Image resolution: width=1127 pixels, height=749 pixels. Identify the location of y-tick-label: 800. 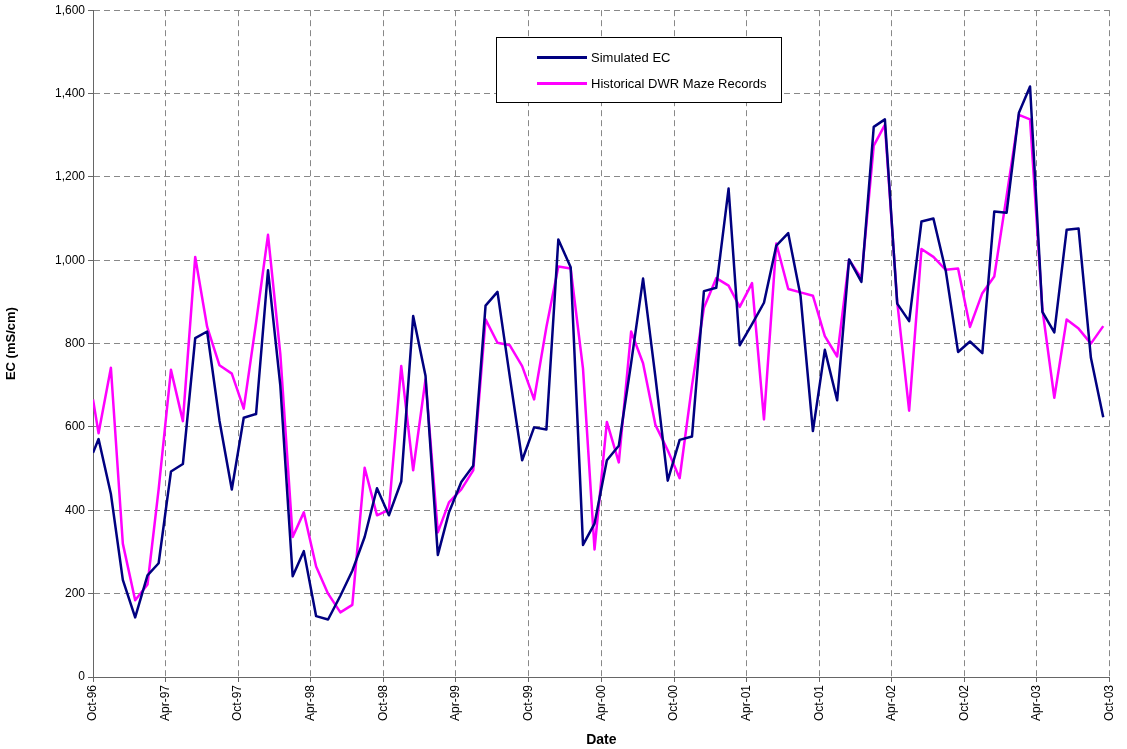
(75, 342).